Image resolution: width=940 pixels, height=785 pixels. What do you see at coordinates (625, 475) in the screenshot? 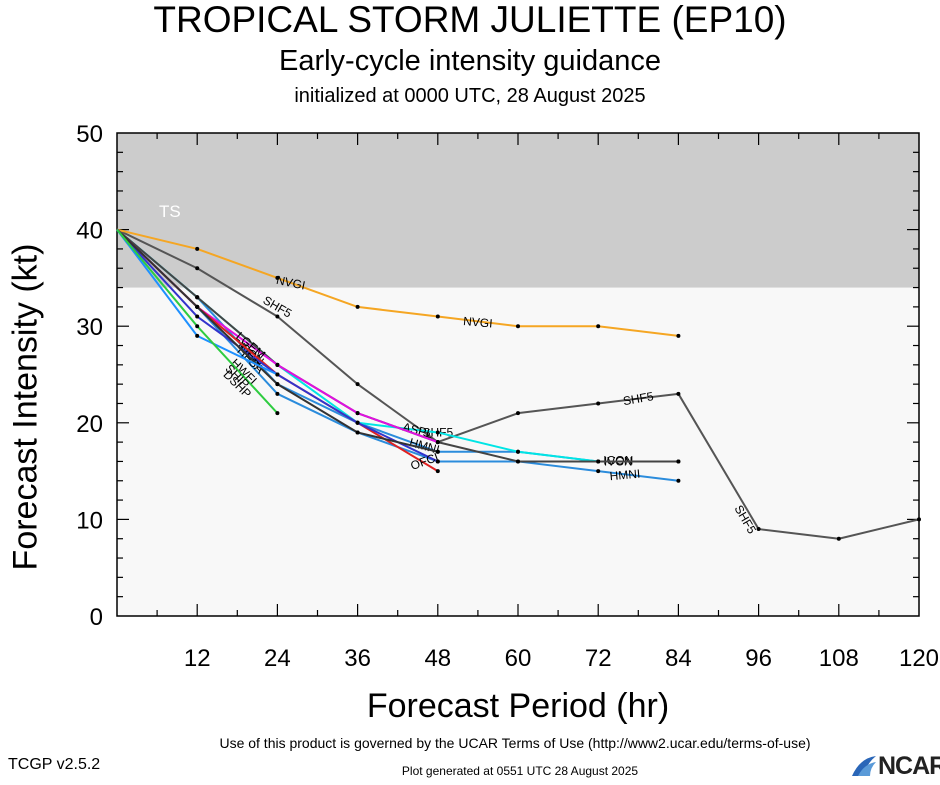
I see `series-label-hmni: HMNI` at bounding box center [625, 475].